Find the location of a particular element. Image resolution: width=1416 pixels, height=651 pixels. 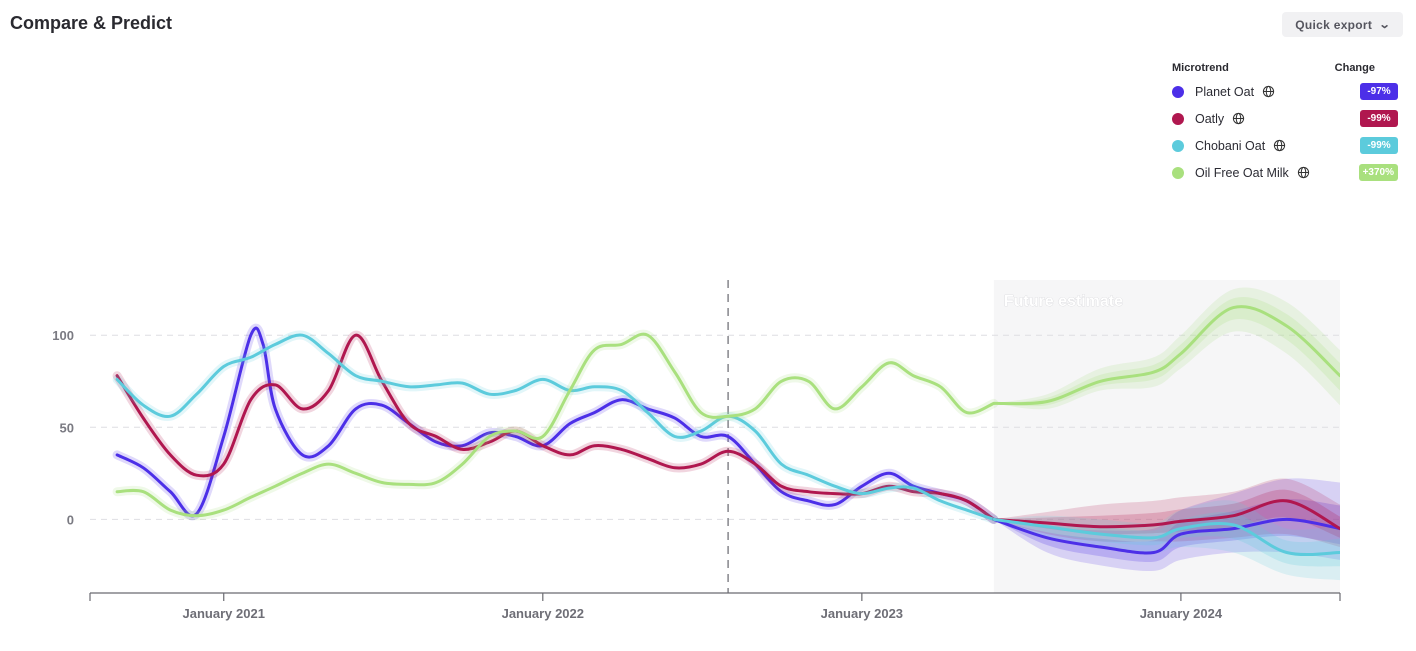

change-badge: +370% is located at coordinates (1378, 172).